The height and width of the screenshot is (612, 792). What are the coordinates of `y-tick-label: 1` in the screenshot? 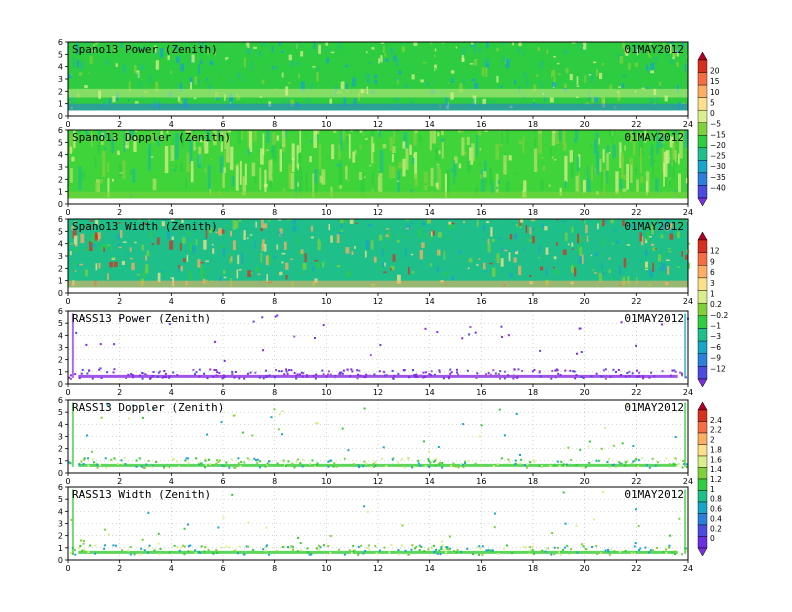 It's located at (60, 372).